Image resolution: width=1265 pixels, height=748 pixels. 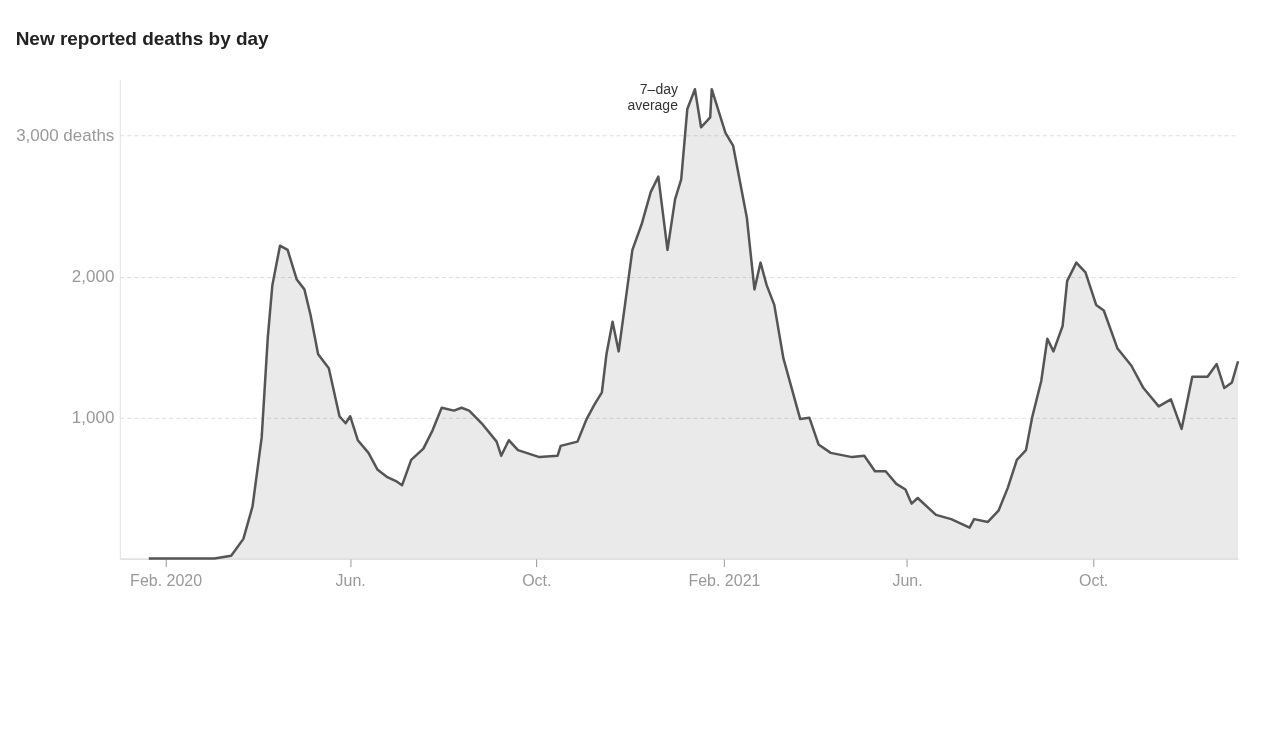 What do you see at coordinates (724, 581) in the screenshot?
I see `x-tick-label: Feb. 2021` at bounding box center [724, 581].